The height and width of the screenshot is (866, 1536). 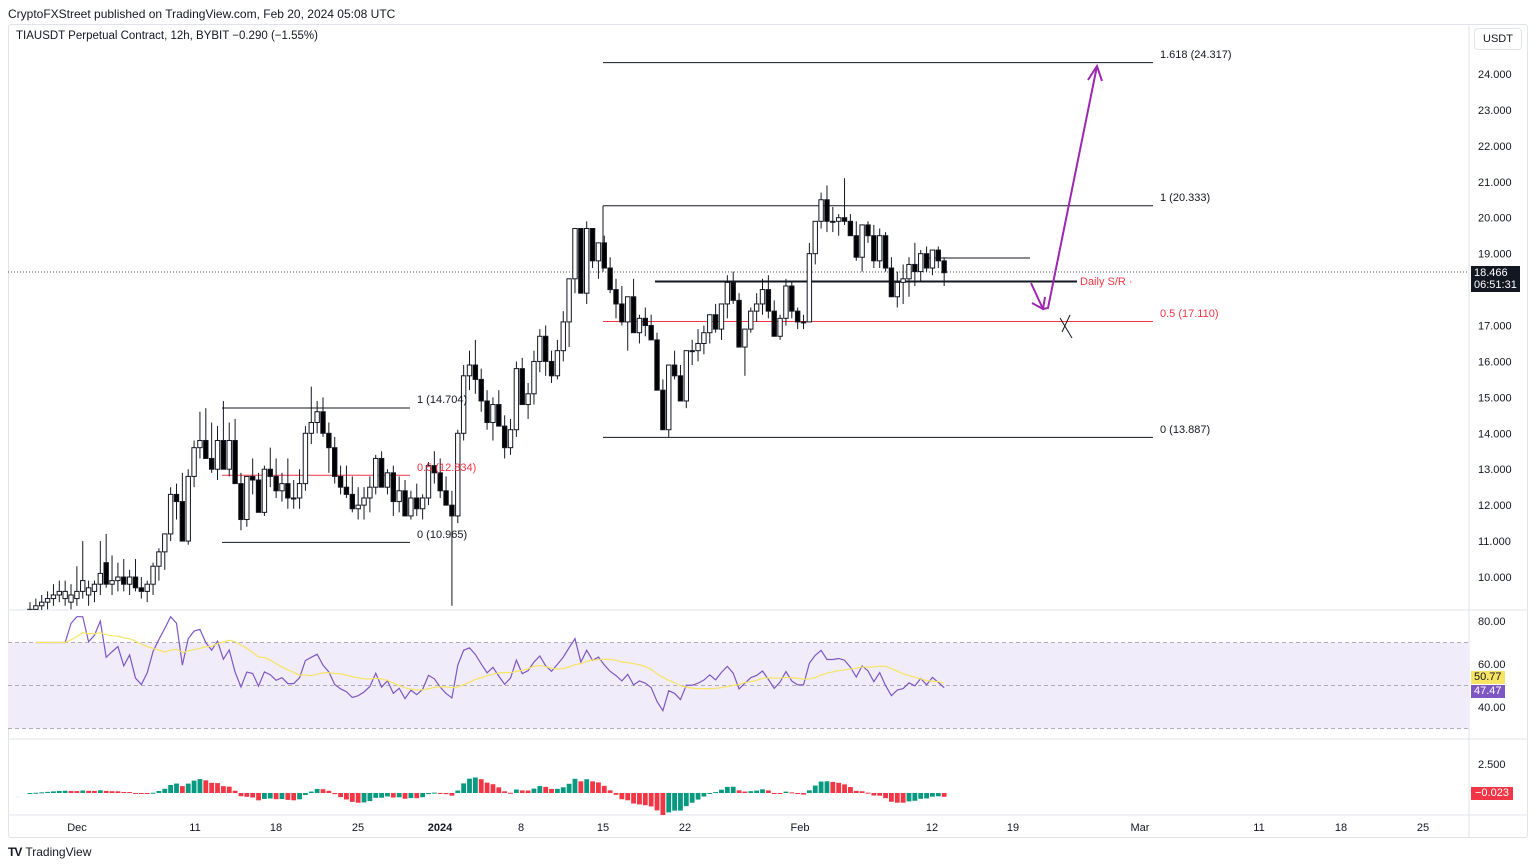 What do you see at coordinates (49, 852) in the screenshot?
I see `tradingview-logo: TV TradingView` at bounding box center [49, 852].